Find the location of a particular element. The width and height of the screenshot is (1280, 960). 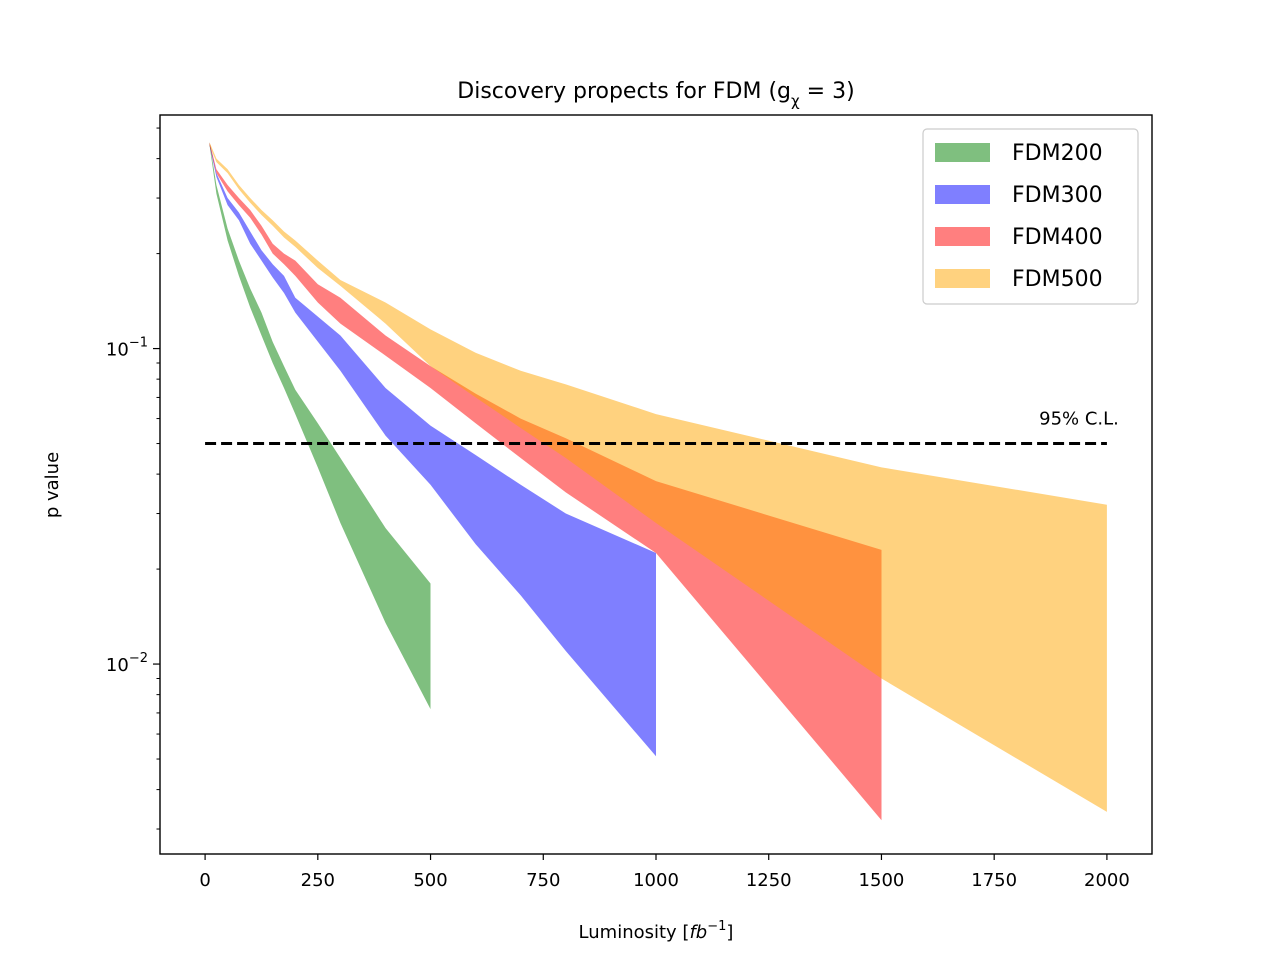

band-fdm200 is located at coordinates (320, 426).